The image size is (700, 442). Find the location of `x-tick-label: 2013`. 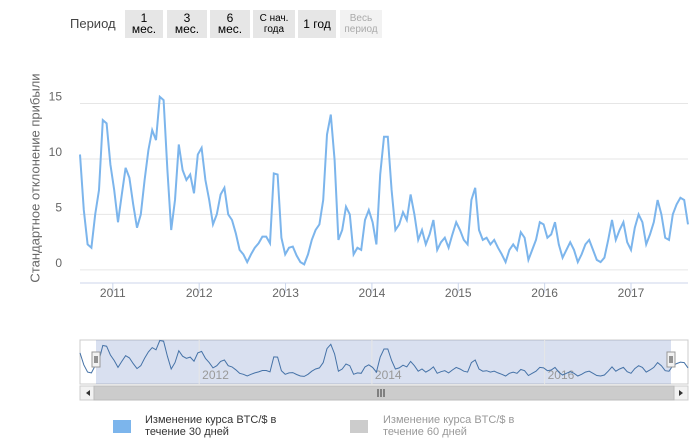

x-tick-label: 2013 is located at coordinates (285, 293).